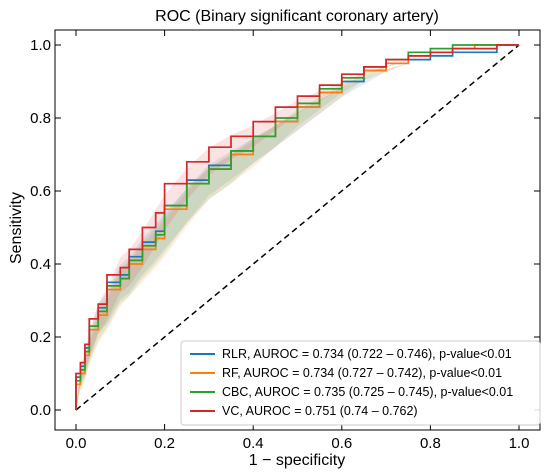  Describe the element at coordinates (430, 443) in the screenshot. I see `x-tick-label: 0.8` at that location.